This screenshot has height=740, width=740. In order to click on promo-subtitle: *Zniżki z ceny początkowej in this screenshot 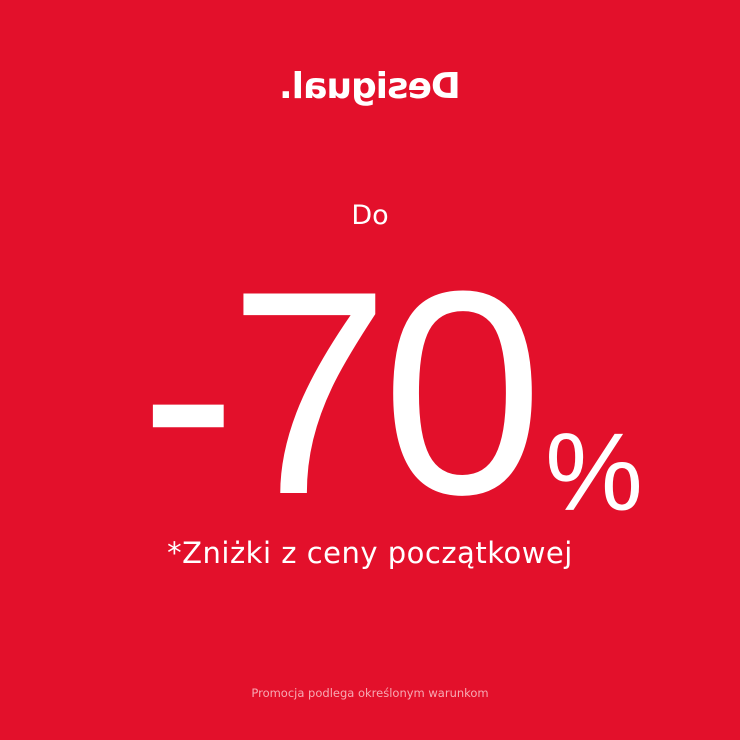, I will do `click(370, 553)`.